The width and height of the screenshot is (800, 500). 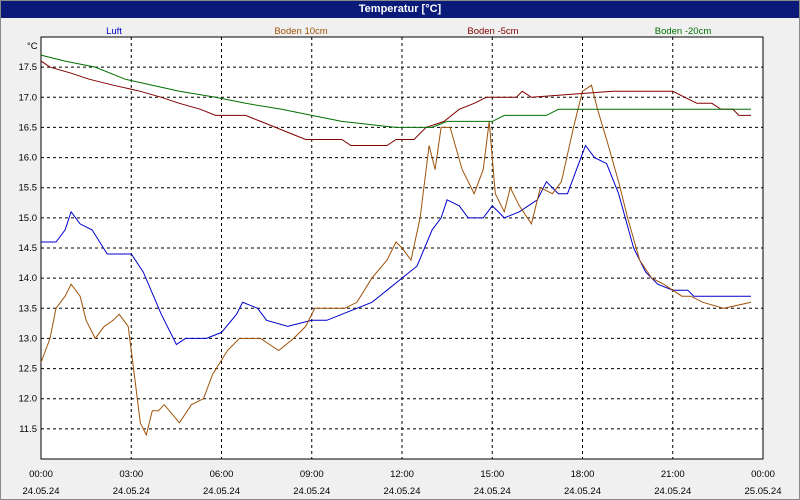 I want to click on x-tick-time: 12:00, so click(x=402, y=474).